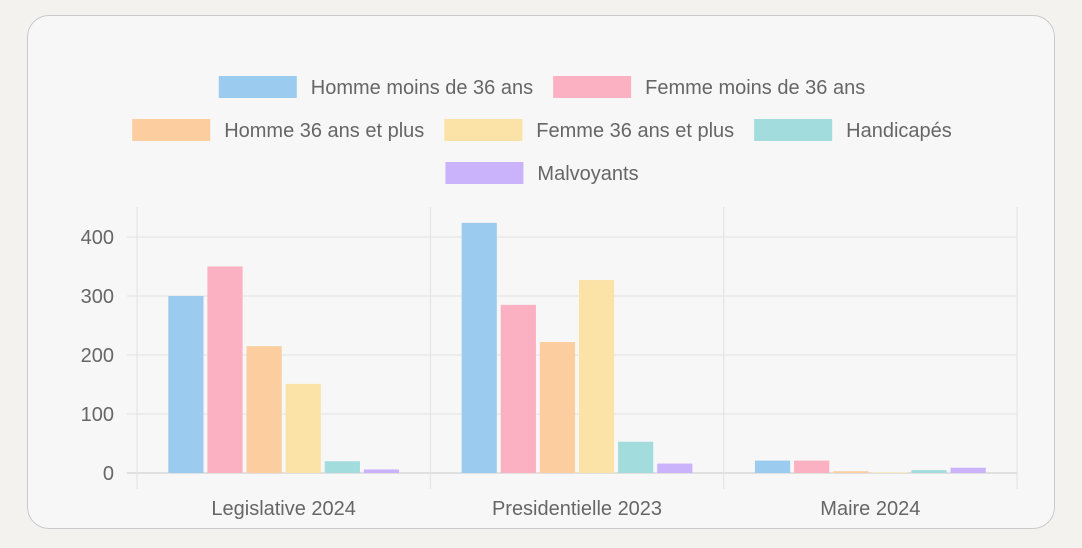 This screenshot has width=1082, height=548. What do you see at coordinates (755, 88) in the screenshot?
I see `legend-item-label: Femme moins de 36 ans` at bounding box center [755, 88].